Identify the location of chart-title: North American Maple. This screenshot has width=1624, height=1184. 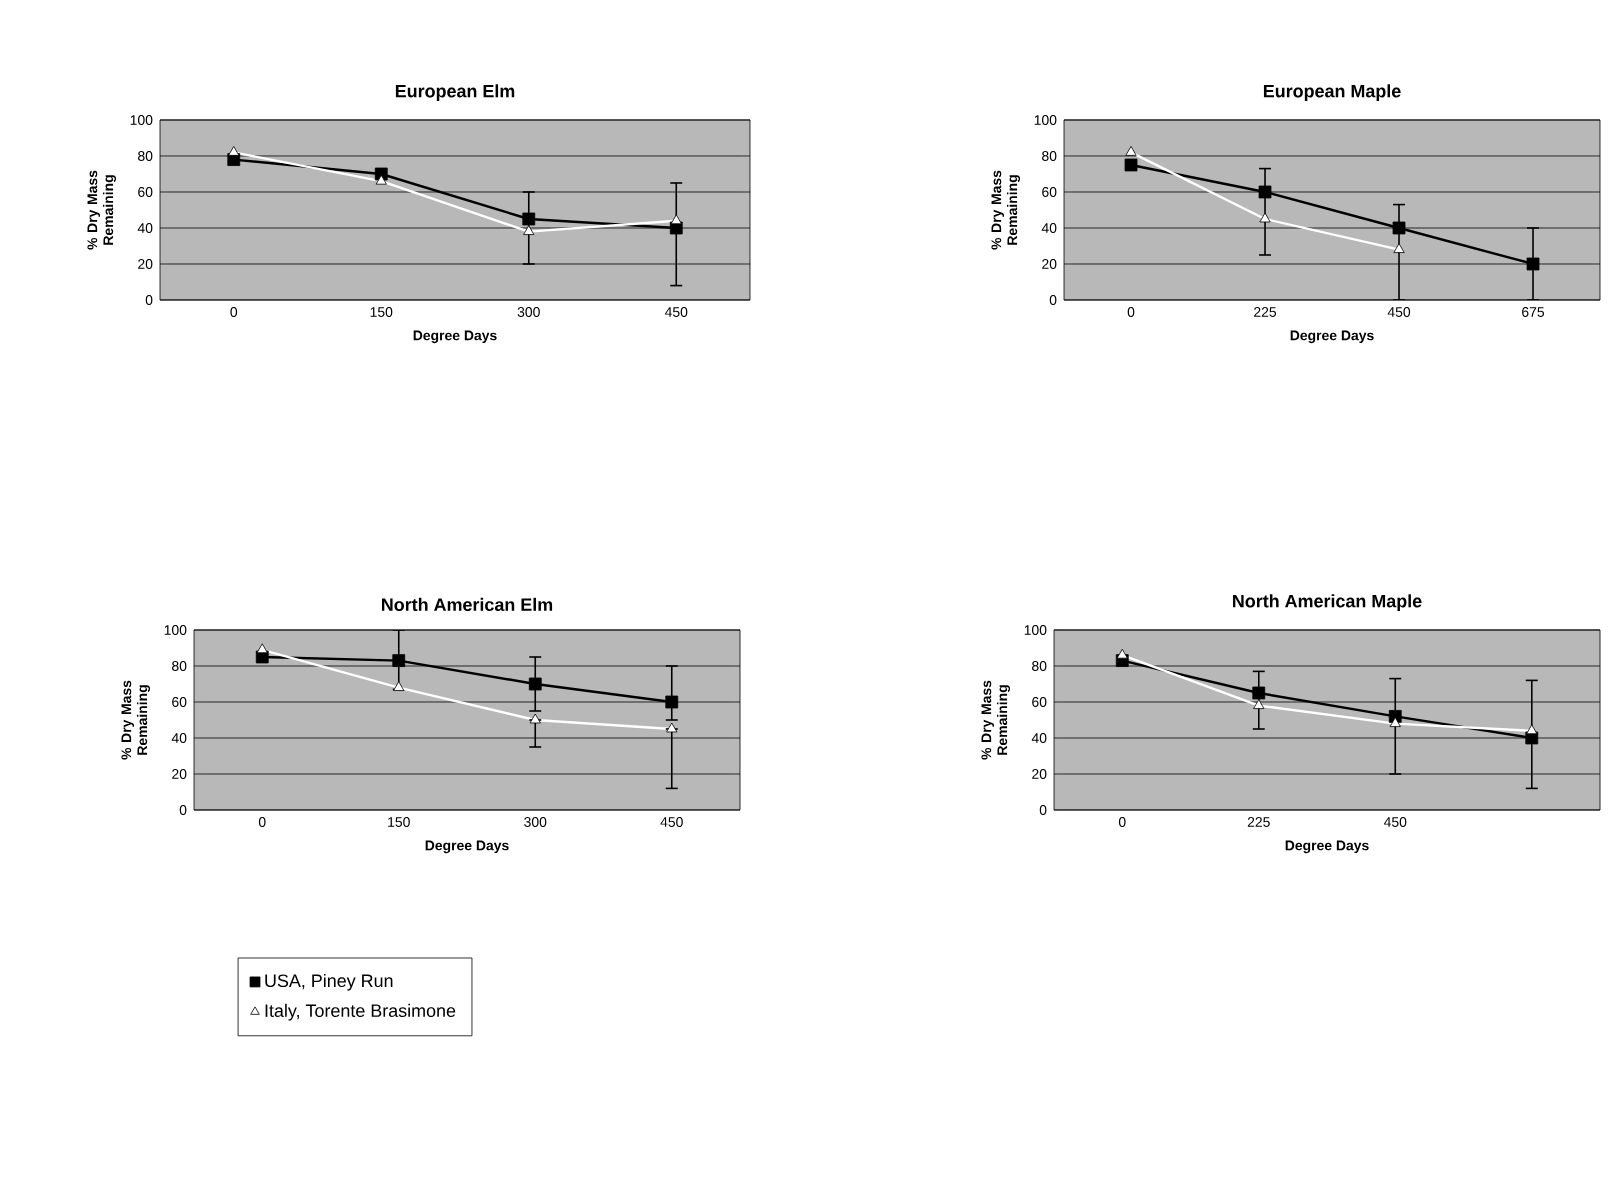
(1327, 602).